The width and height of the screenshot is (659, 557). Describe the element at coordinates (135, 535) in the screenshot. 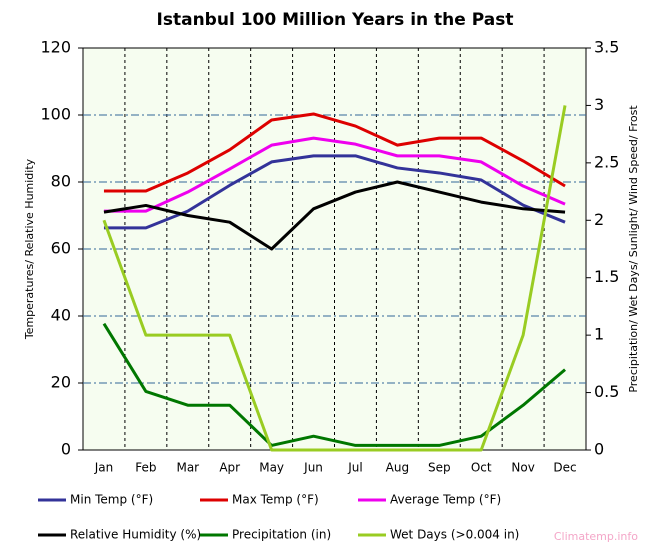

I see `legend-label: Relative Humidity (%)` at that location.